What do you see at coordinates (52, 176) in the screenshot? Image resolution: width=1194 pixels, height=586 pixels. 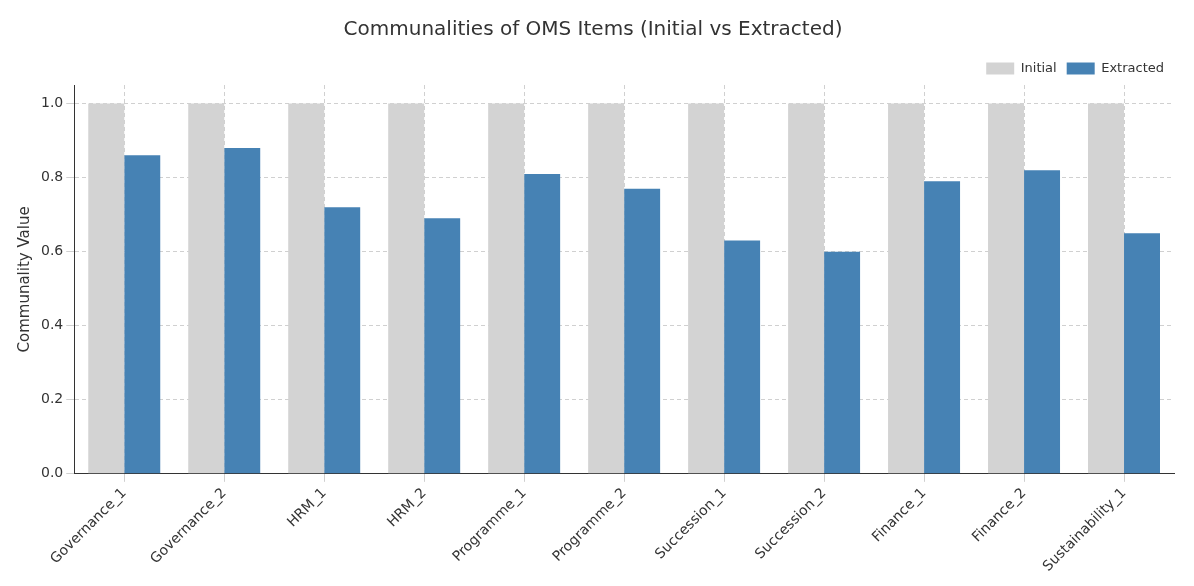 I see `y-tick-label: 0.8` at bounding box center [52, 176].